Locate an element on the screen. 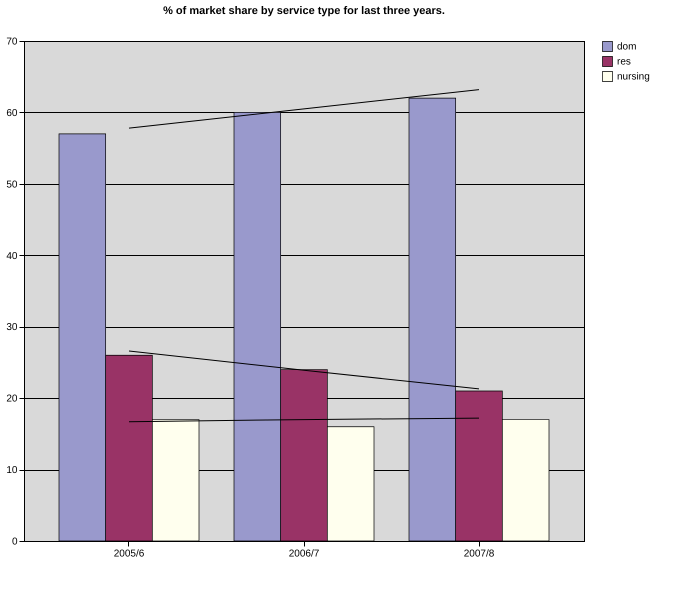 The height and width of the screenshot is (604, 695). y-tick-label: 60 is located at coordinates (12, 113).